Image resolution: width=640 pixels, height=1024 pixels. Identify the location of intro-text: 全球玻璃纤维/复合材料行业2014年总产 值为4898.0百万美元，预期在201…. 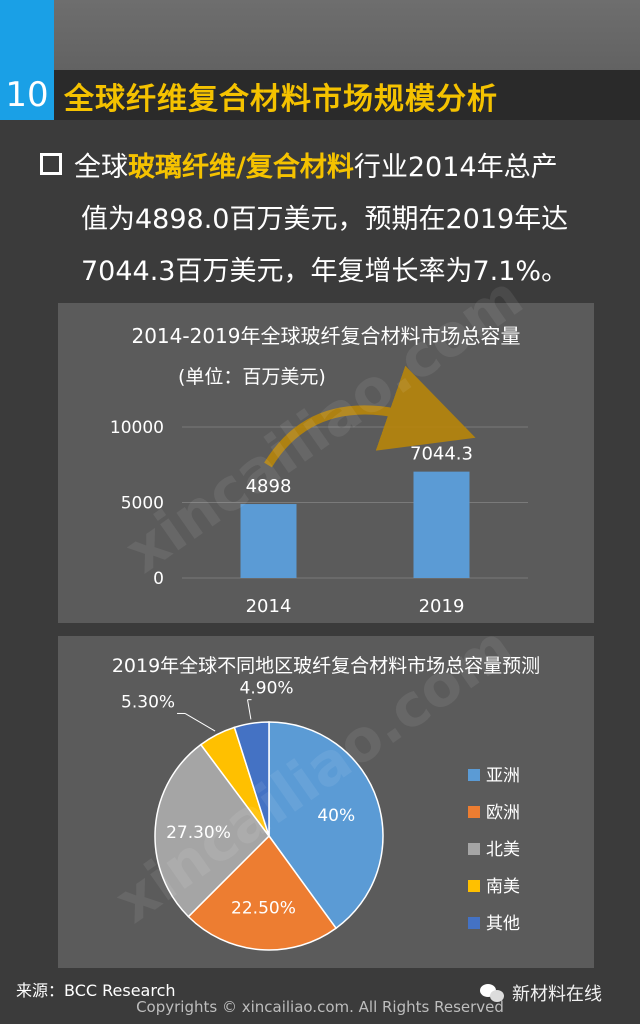
(330, 220).